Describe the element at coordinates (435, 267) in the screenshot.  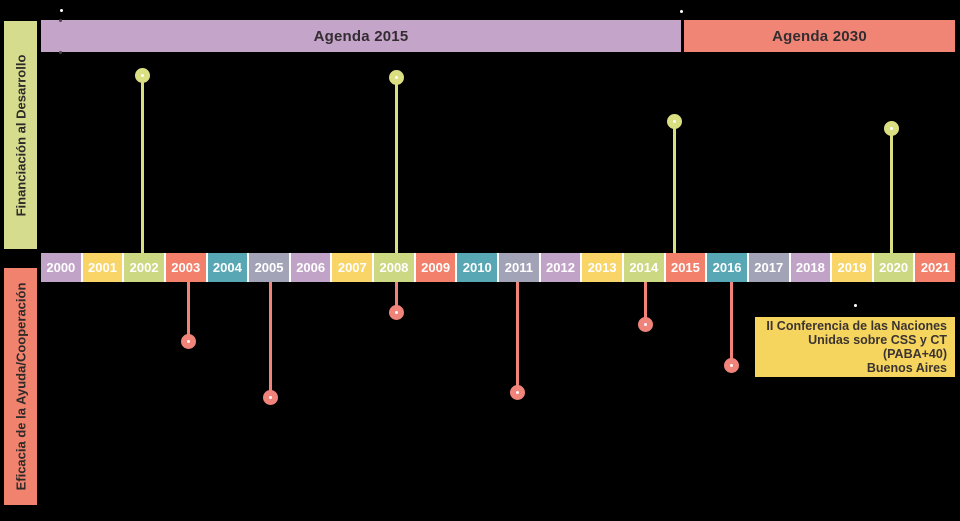
I see `year-cell-2009: 2009` at that location.